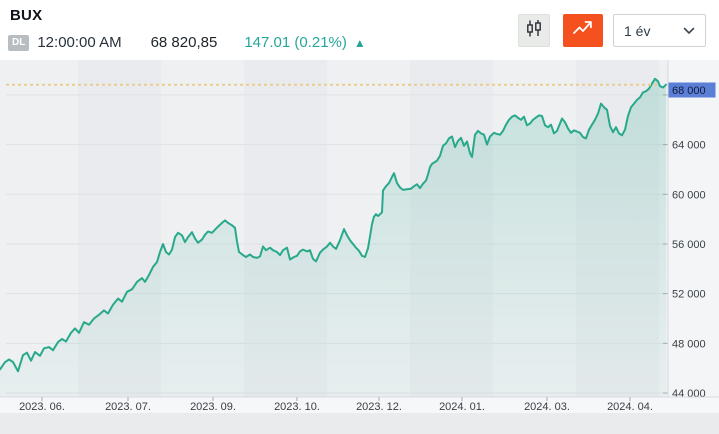 This screenshot has width=719, height=434. Describe the element at coordinates (689, 195) in the screenshot. I see `y-axis-label: 60 000` at that location.